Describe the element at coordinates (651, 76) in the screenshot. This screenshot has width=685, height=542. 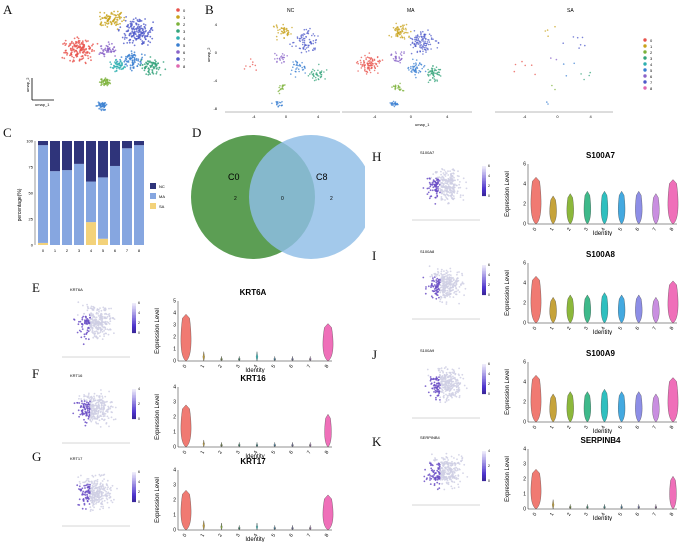
I see `legend-b-label: 6` at that location.